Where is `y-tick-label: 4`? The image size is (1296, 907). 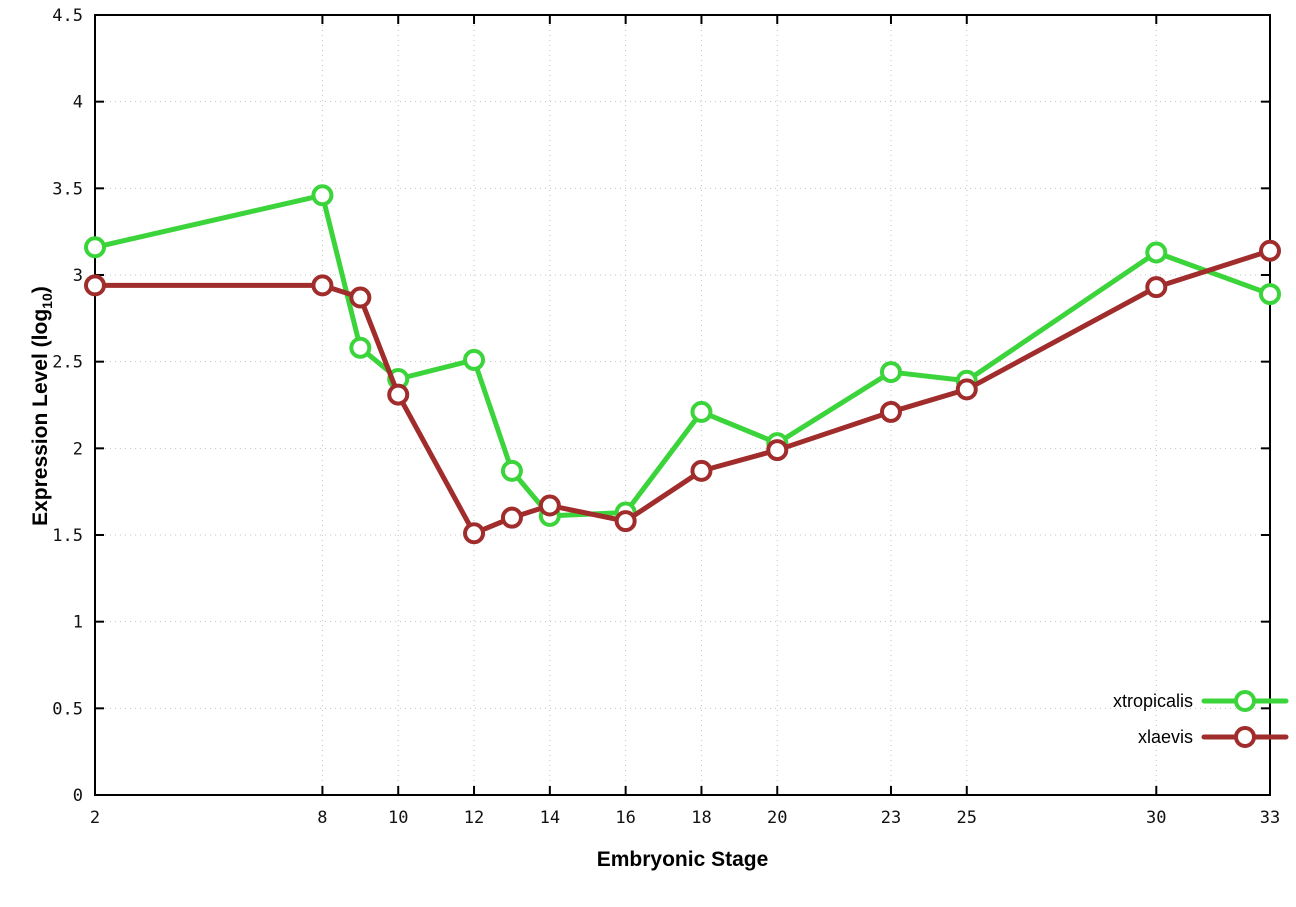 y-tick-label: 4 is located at coordinates (78, 103).